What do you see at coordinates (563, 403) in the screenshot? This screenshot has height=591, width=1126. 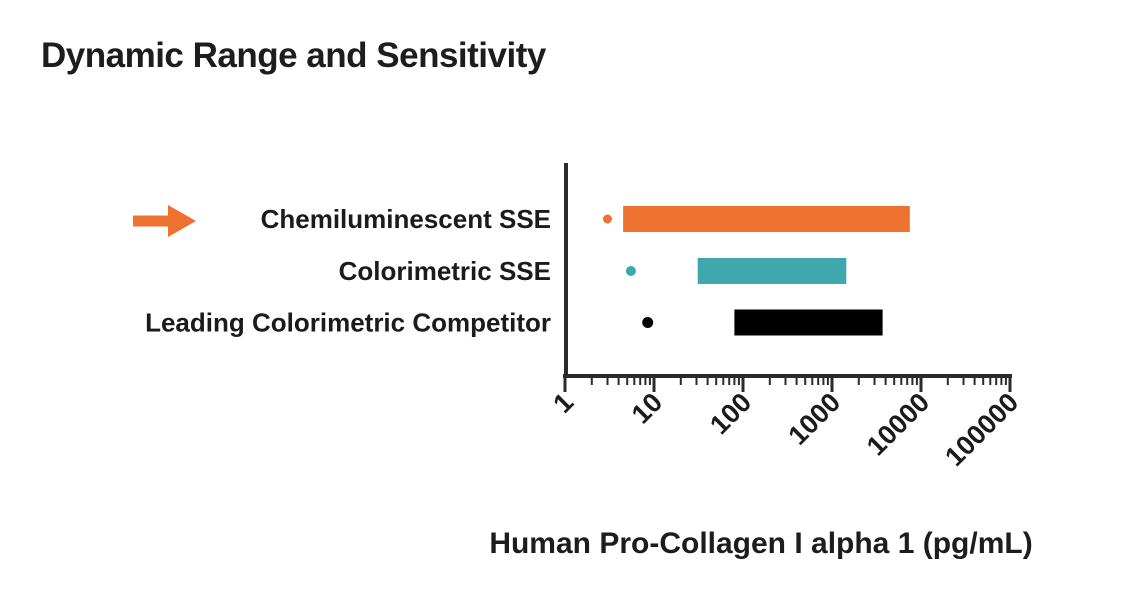 I see `x-tick-label: 1` at bounding box center [563, 403].